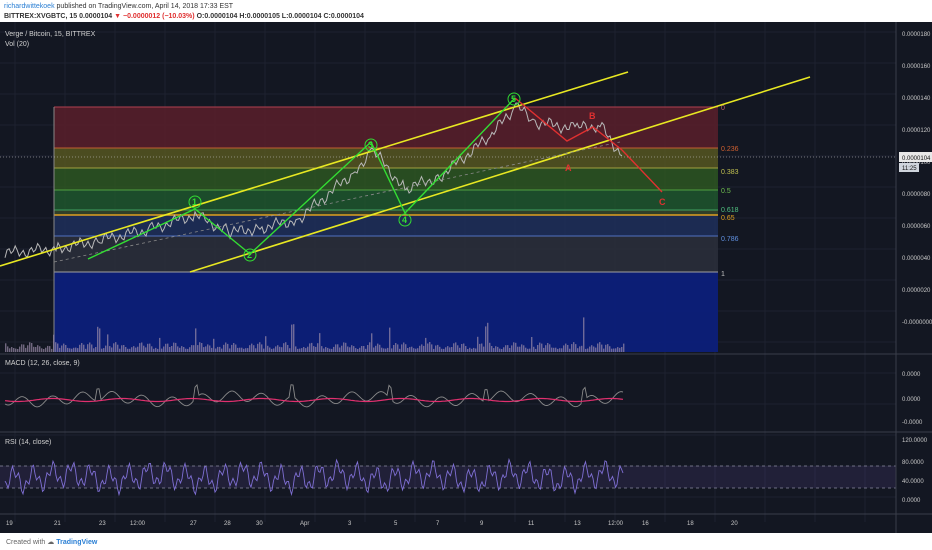  I want to click on tradingview-brand: TradingView, so click(77, 542).